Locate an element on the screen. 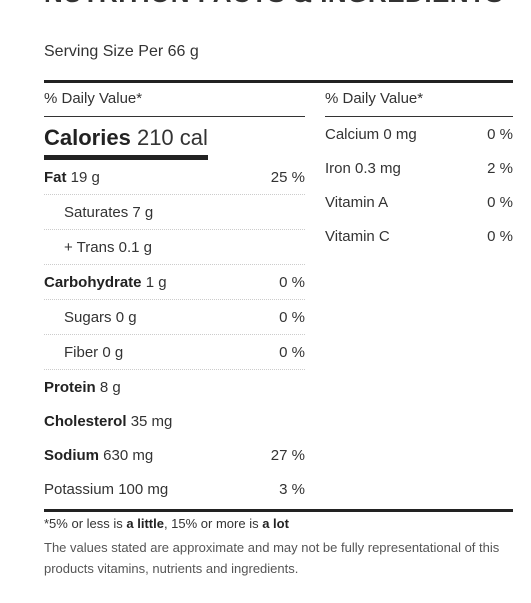 This screenshot has width=531, height=603. nutrient-amount: 100 mg is located at coordinates (143, 489).